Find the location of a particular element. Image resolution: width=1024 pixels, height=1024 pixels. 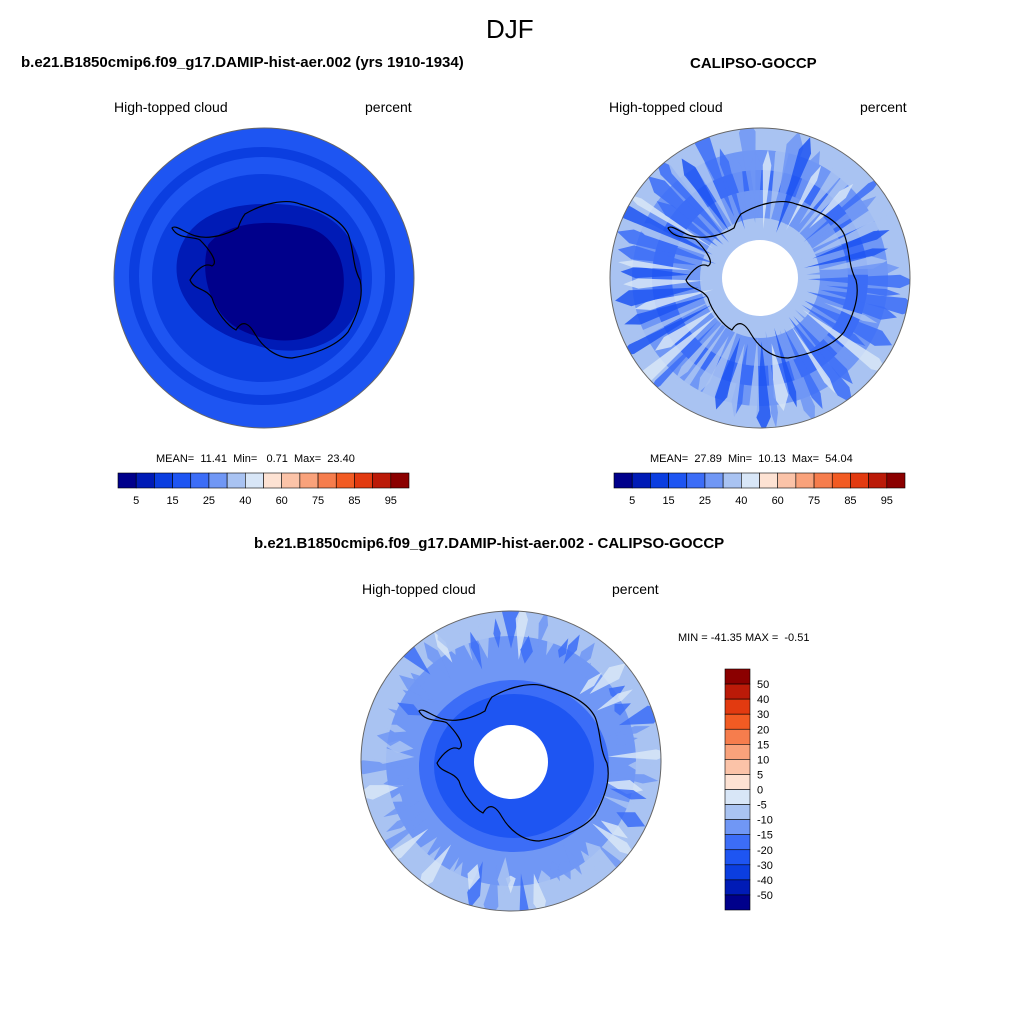

panel2-units-label: percent is located at coordinates (883, 107).